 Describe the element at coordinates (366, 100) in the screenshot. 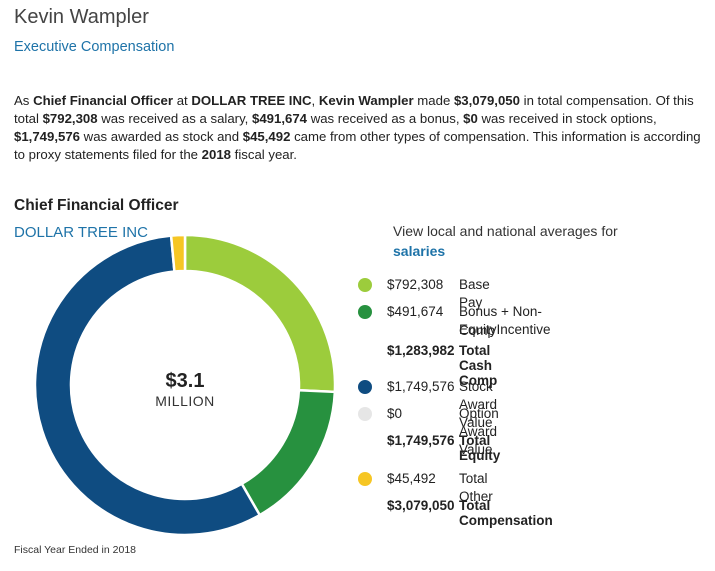

I see `summary-name: Kevin Wampler` at that location.